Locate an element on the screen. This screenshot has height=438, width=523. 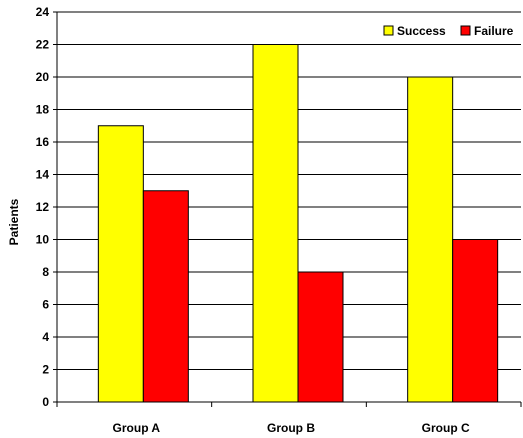
y-tick-label: 24 is located at coordinates (43, 12).